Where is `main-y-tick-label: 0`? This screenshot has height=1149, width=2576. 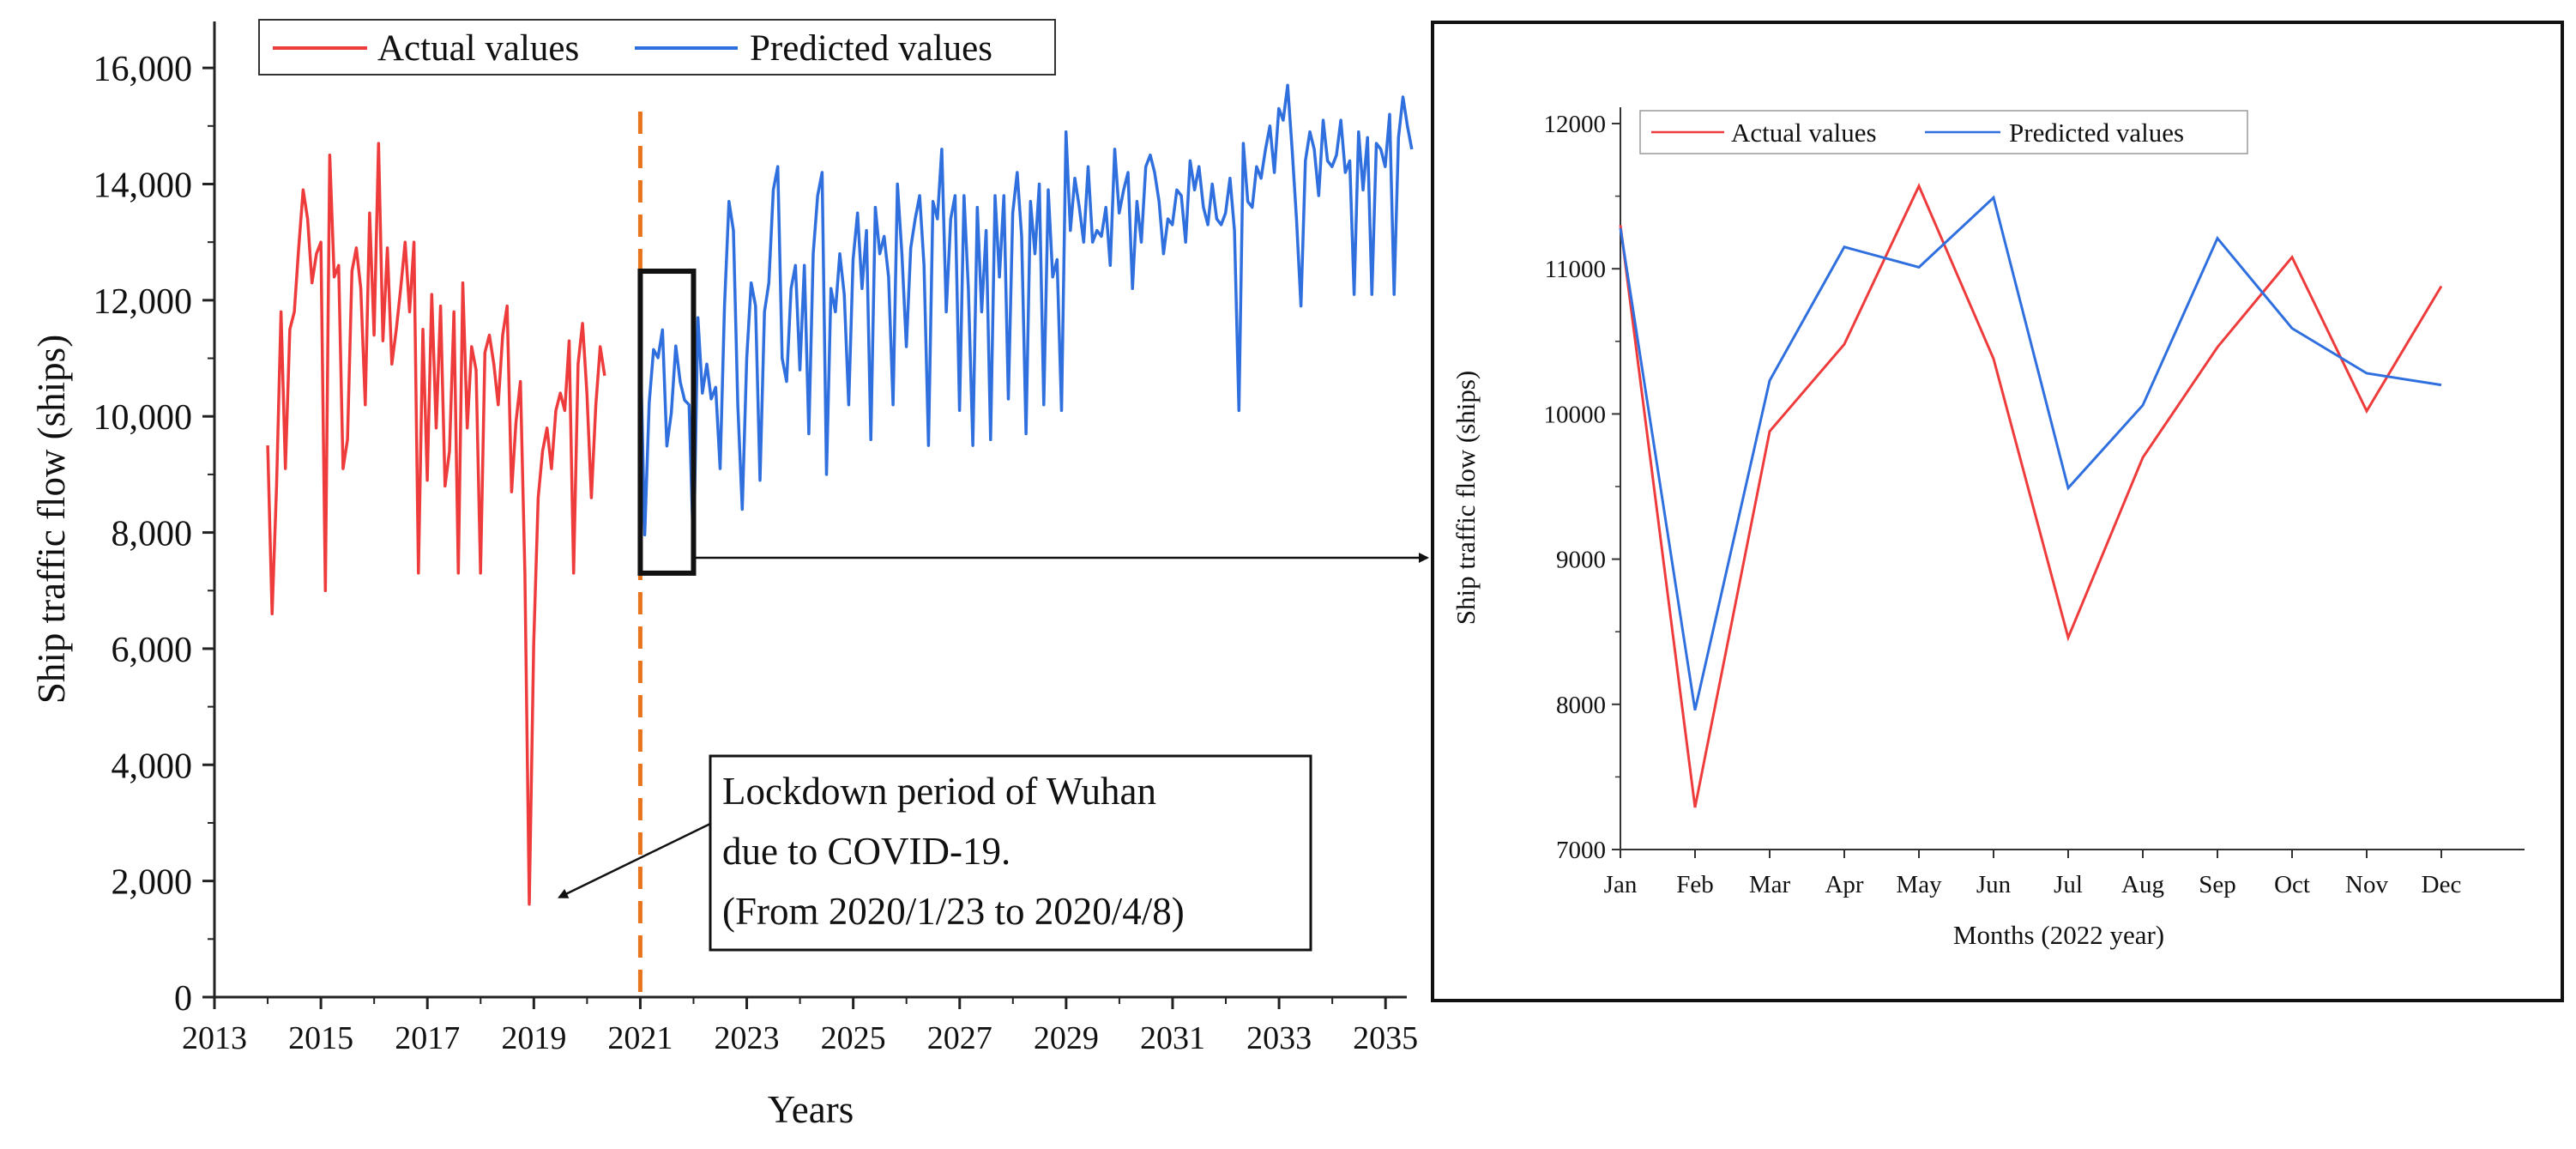
main-y-tick-label: 0 is located at coordinates (183, 999).